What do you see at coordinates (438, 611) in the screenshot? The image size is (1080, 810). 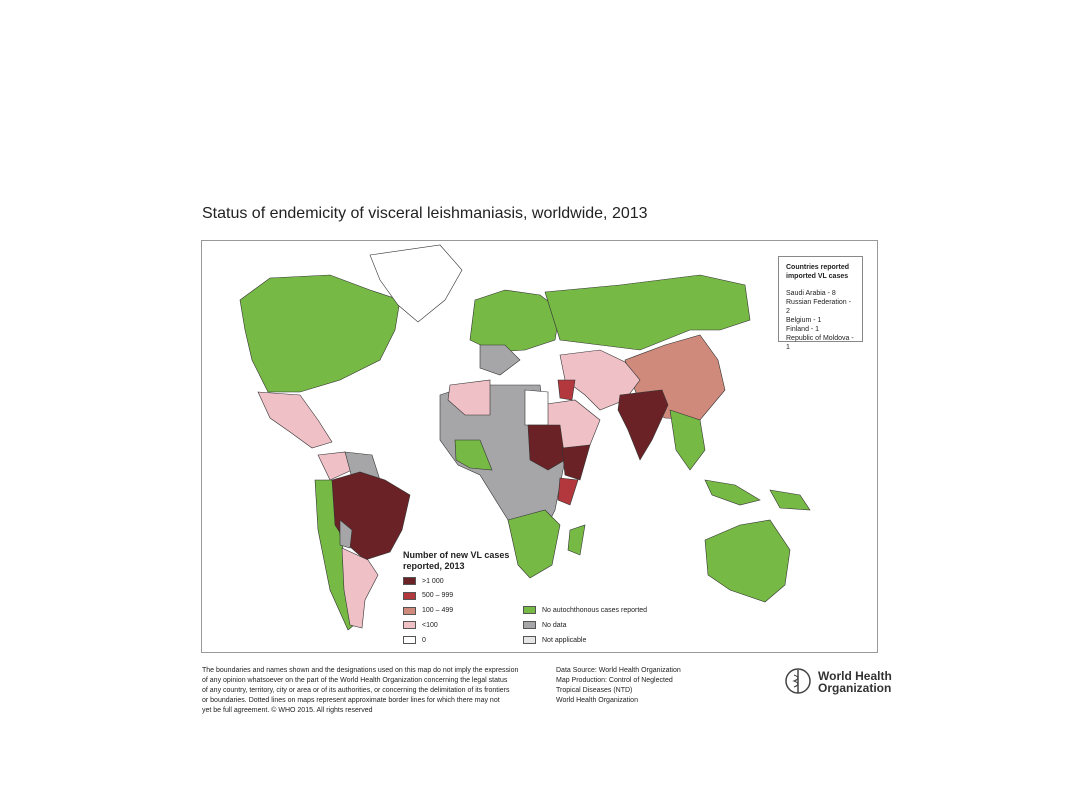 I see `legend-label: 100 – 499` at bounding box center [438, 611].